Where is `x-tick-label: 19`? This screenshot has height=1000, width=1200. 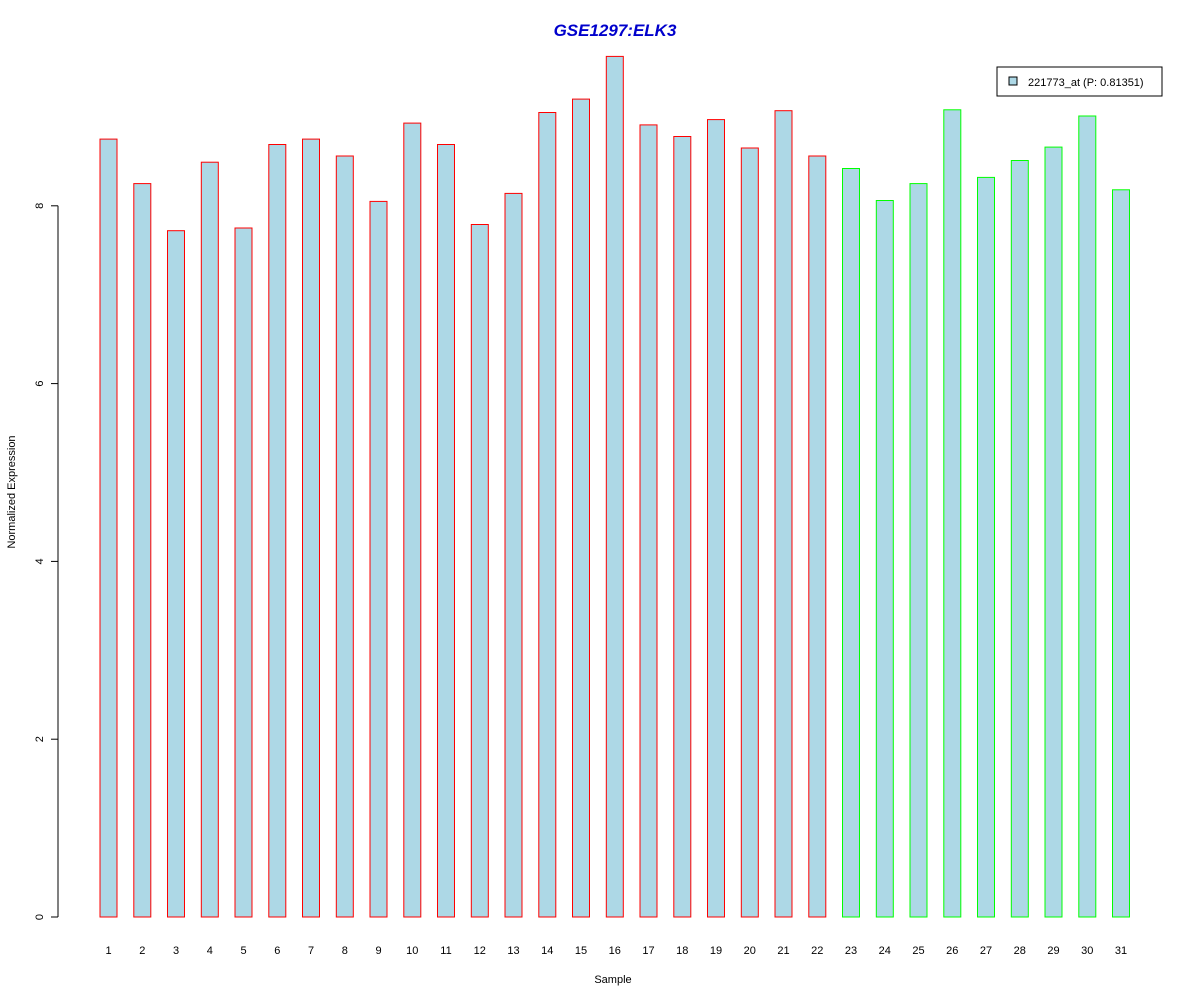
x-tick-label: 19 is located at coordinates (716, 951).